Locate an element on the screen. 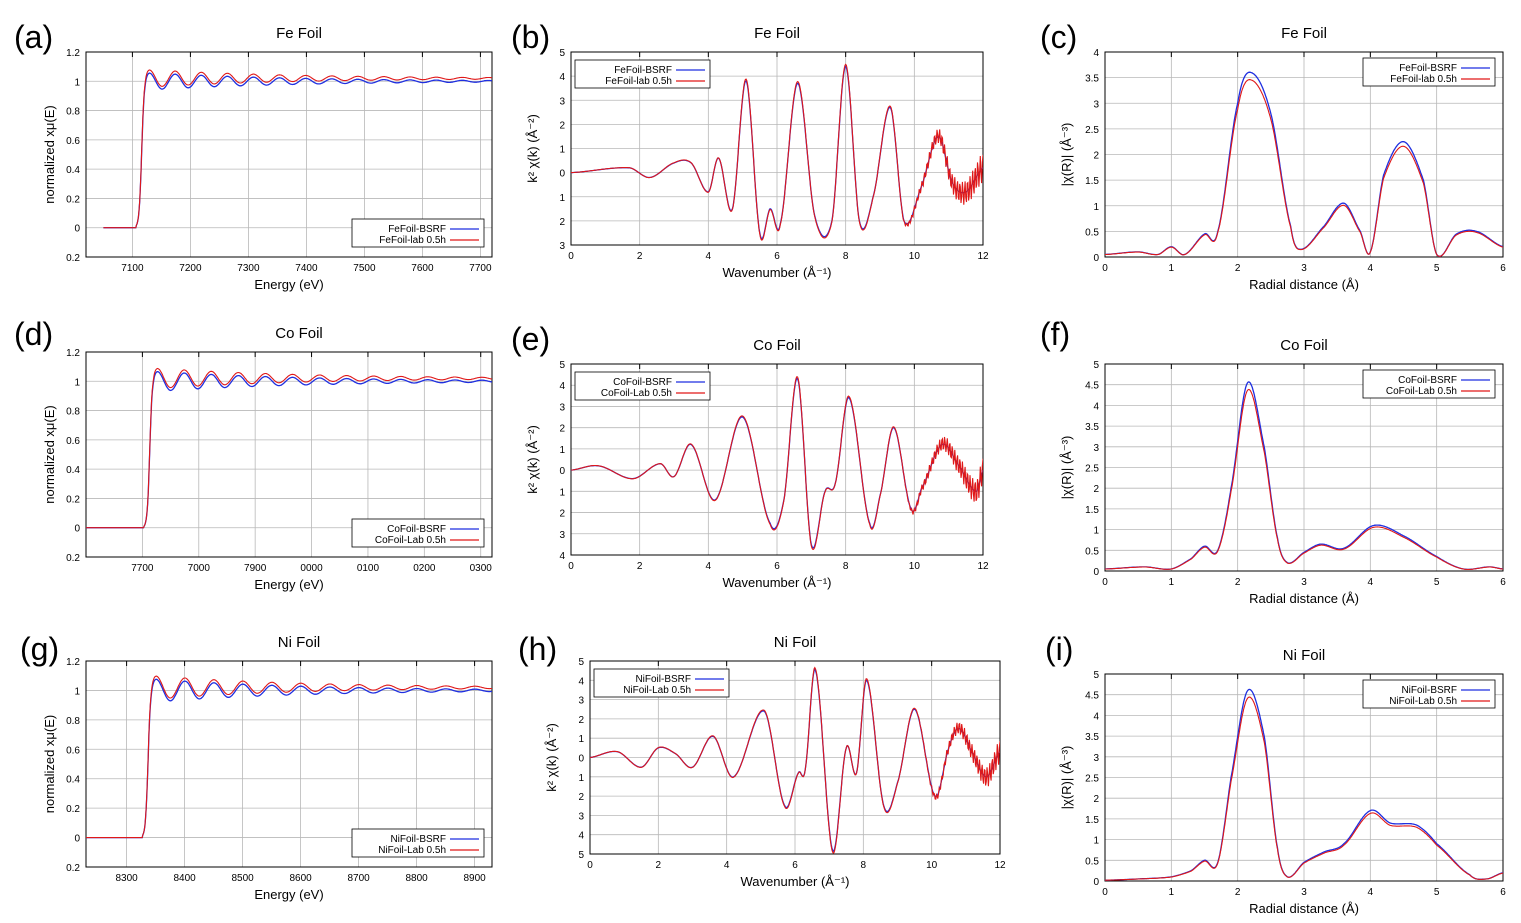 This screenshot has width=1521, height=923. legend-entry: NiFoil-Lab 0.5h is located at coordinates (1423, 701).